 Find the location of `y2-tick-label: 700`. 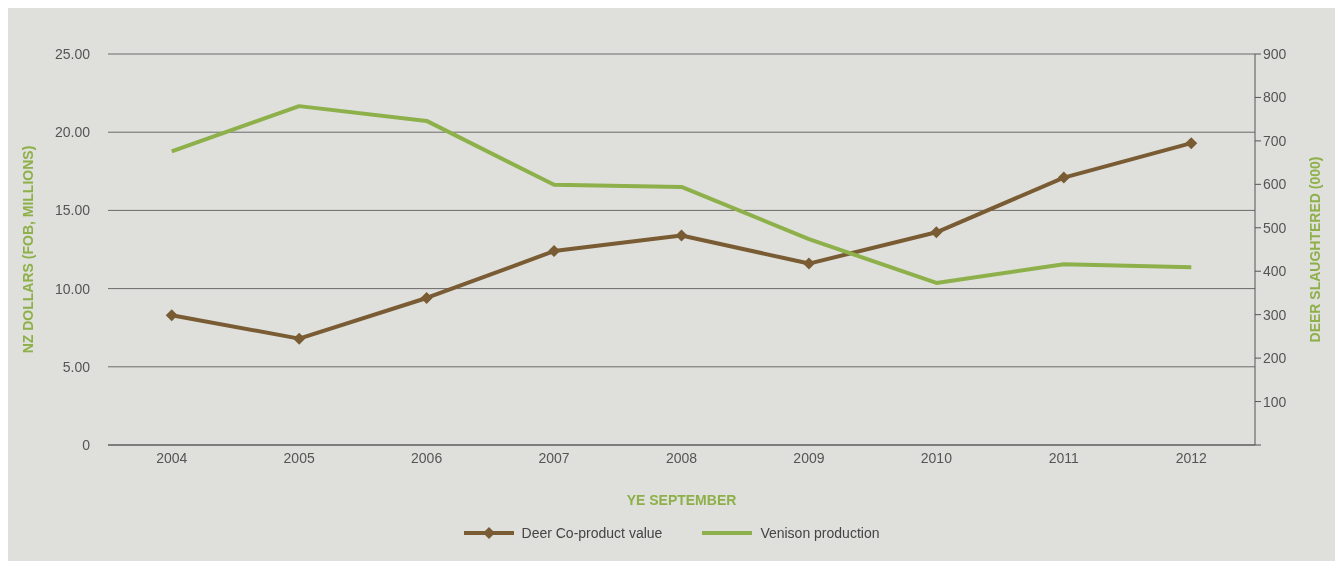

y2-tick-label: 700 is located at coordinates (1275, 140).